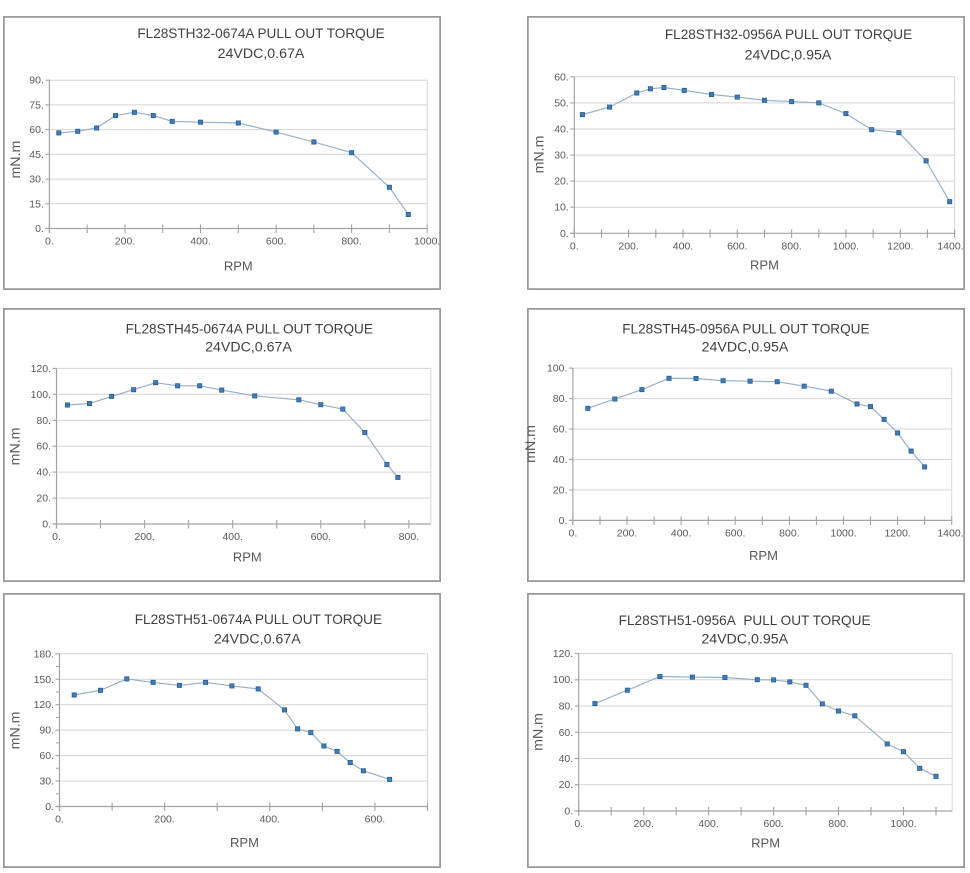 This screenshot has height=873, width=970. Describe the element at coordinates (36, 105) in the screenshot. I see `svg-text: 75.` at that location.